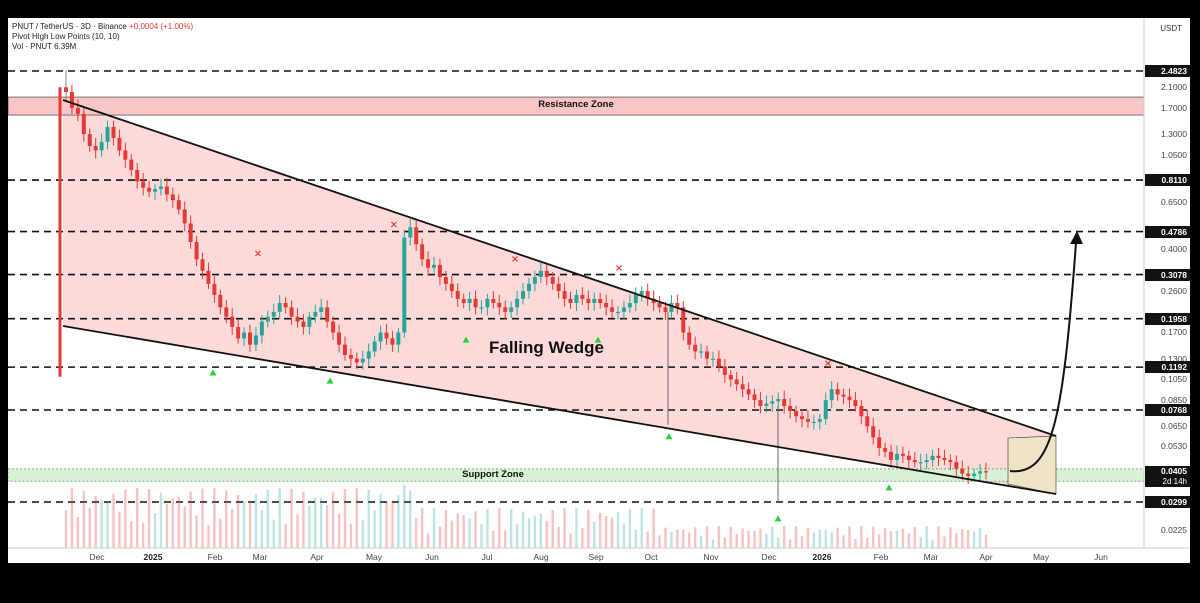 The width and height of the screenshot is (1200, 603). Describe the element at coordinates (66, 36) in the screenshot. I see `indicator-line: Pivot High Low Points (10, 10)` at that location.